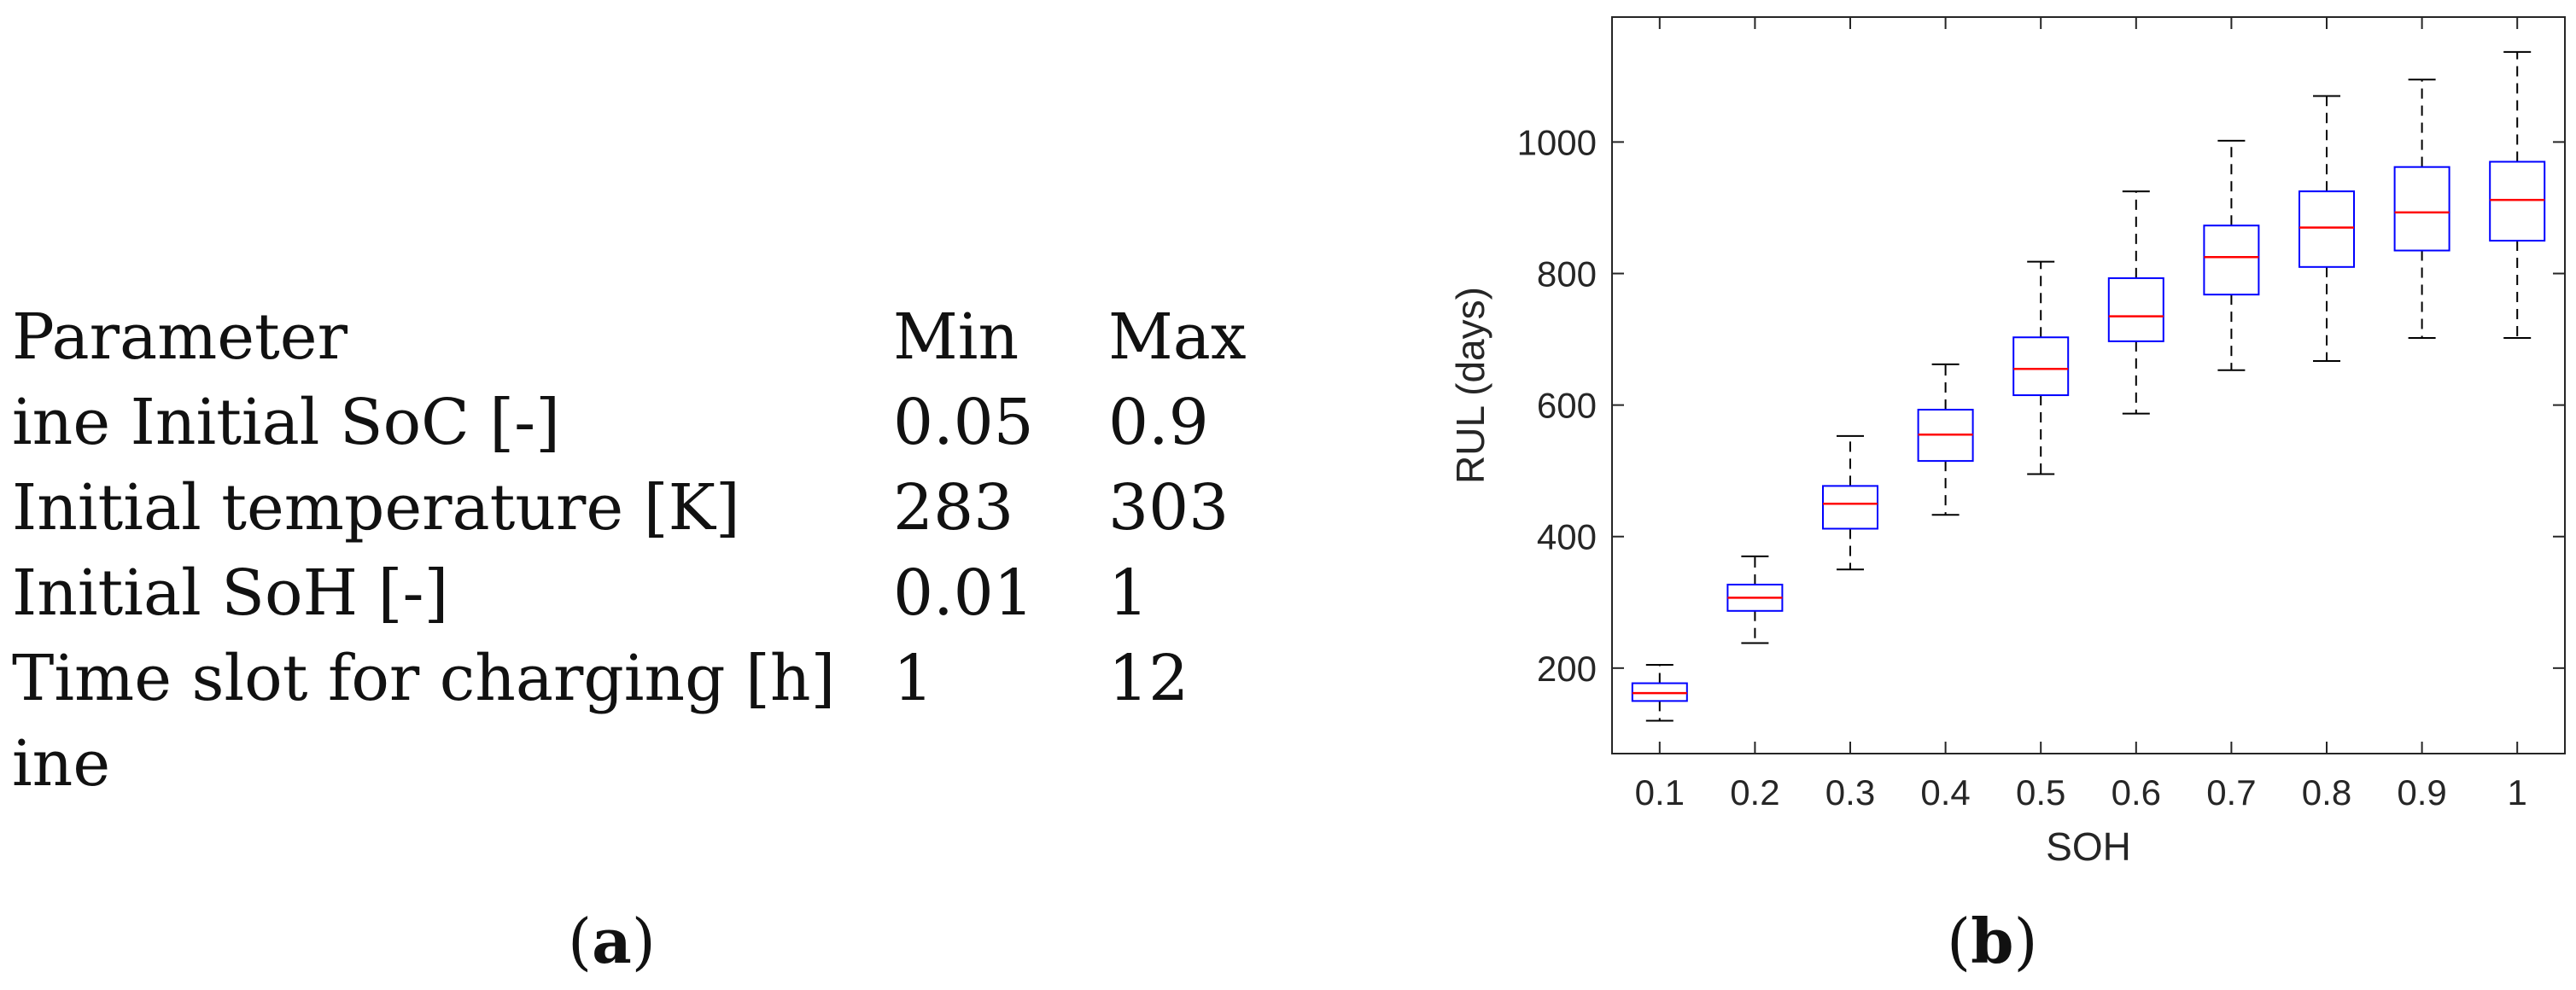 Image resolution: width=2576 pixels, height=990 pixels. What do you see at coordinates (2326, 792) in the screenshot?
I see `x-tick-label: 0.8` at bounding box center [2326, 792].